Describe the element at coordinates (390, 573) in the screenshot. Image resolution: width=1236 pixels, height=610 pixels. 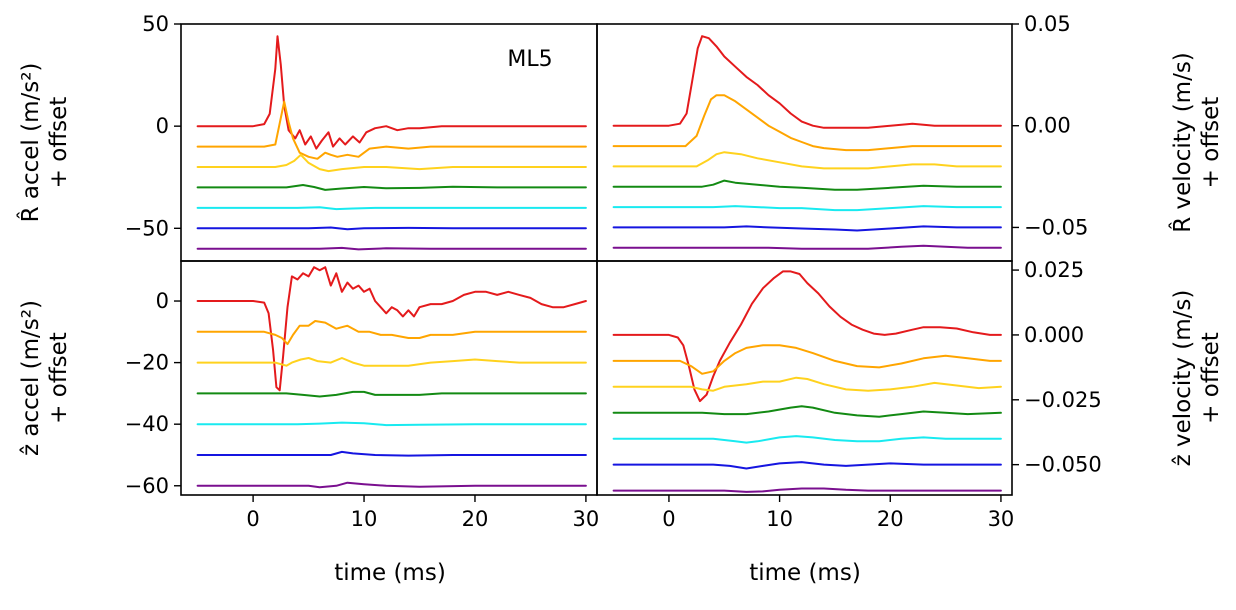
I see `x-axis-label-left: time (ms)` at that location.